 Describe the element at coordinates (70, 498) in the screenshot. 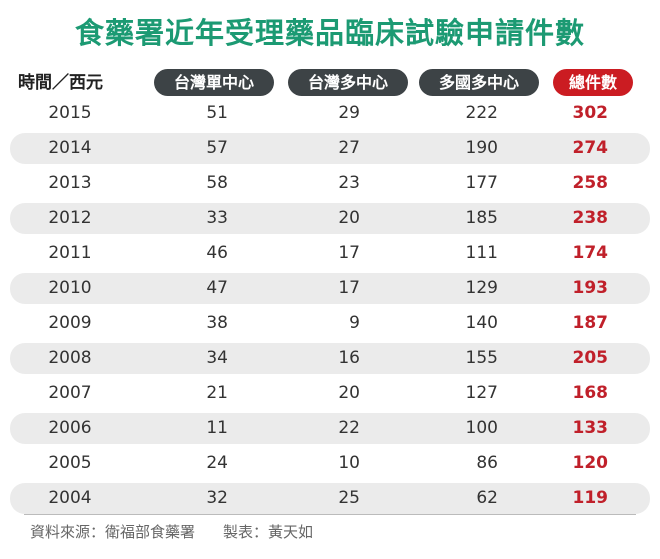

I see `year-cell: 2004` at that location.